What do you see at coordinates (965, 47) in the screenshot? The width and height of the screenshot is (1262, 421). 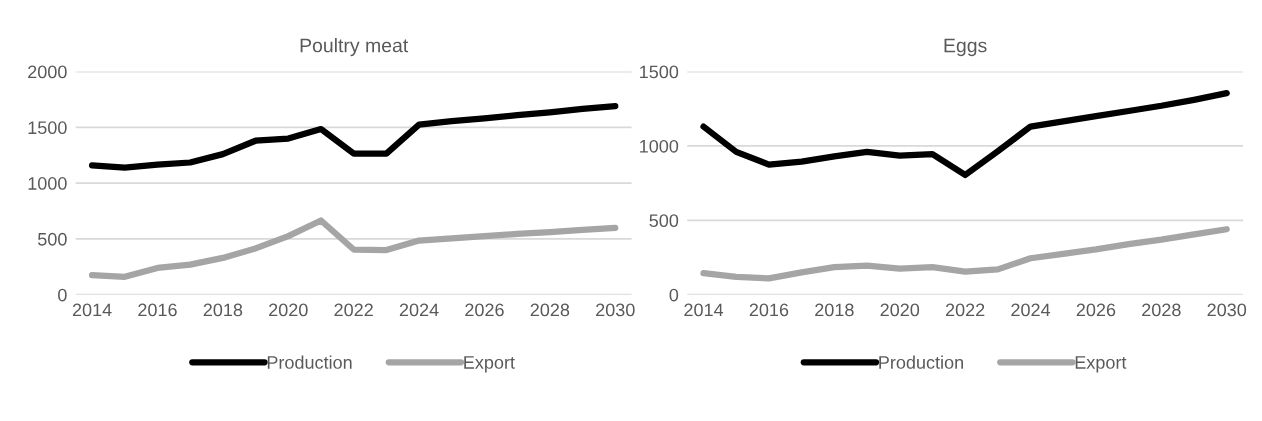 I see `chart-title: Eggs` at bounding box center [965, 47].